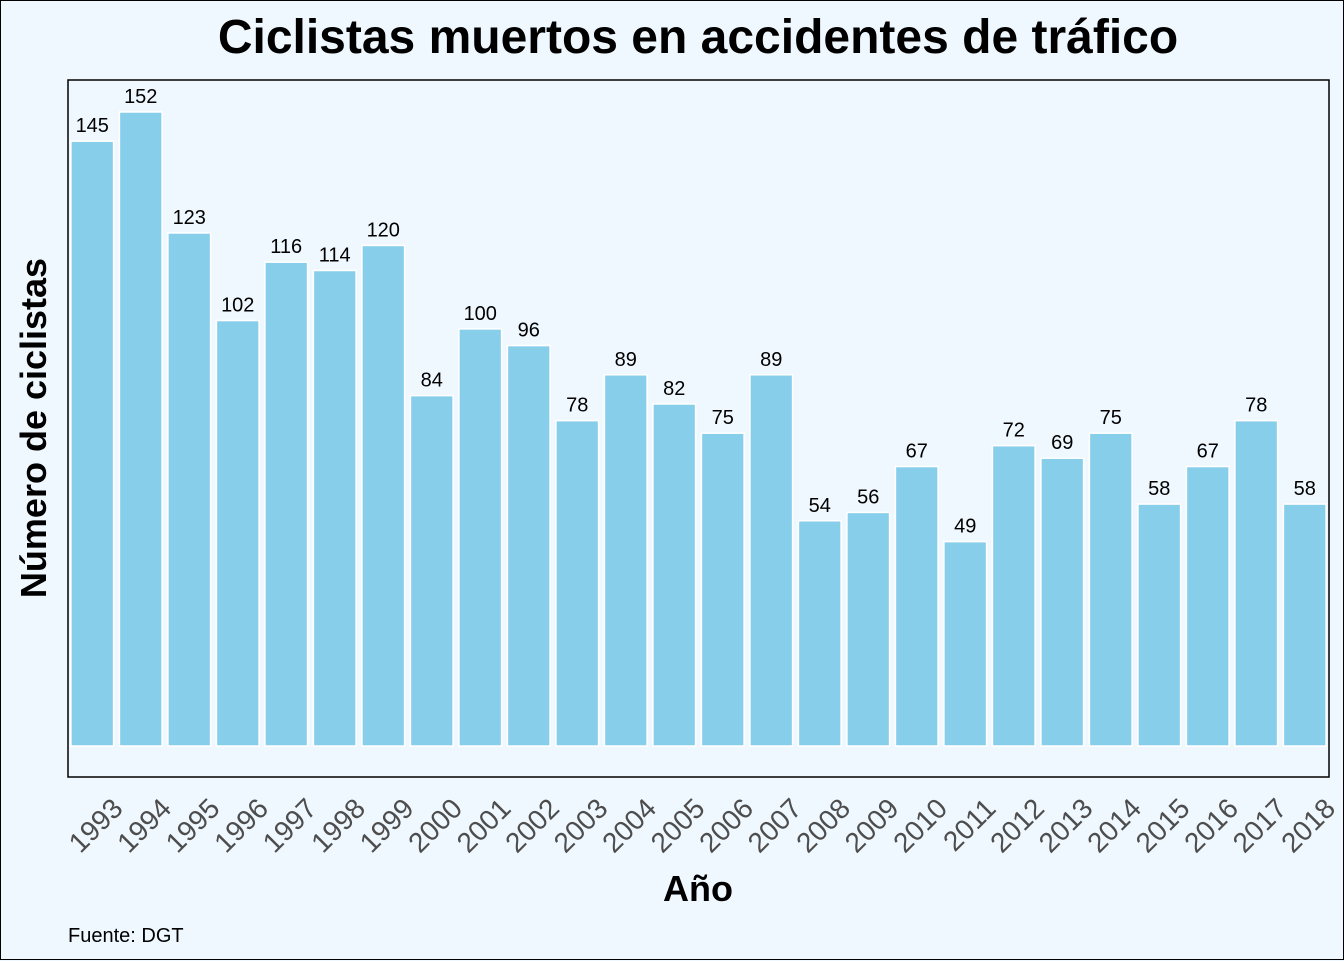 The width and height of the screenshot is (1344, 961). Describe the element at coordinates (917, 452) in the screenshot. I see `data-label-2010: 67` at that location.